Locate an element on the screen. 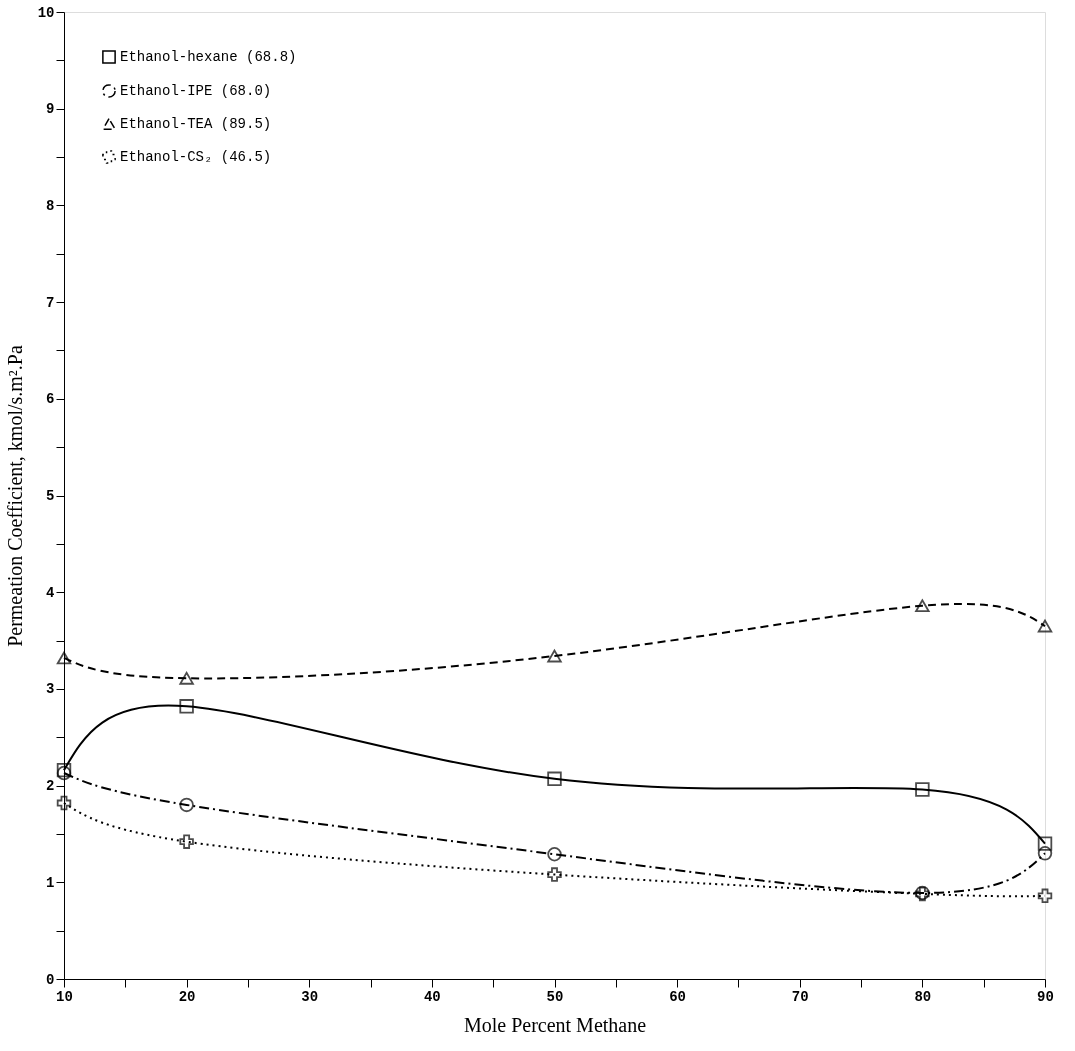 The width and height of the screenshot is (1075, 1051). y-tick-label: 7 is located at coordinates (50, 302).